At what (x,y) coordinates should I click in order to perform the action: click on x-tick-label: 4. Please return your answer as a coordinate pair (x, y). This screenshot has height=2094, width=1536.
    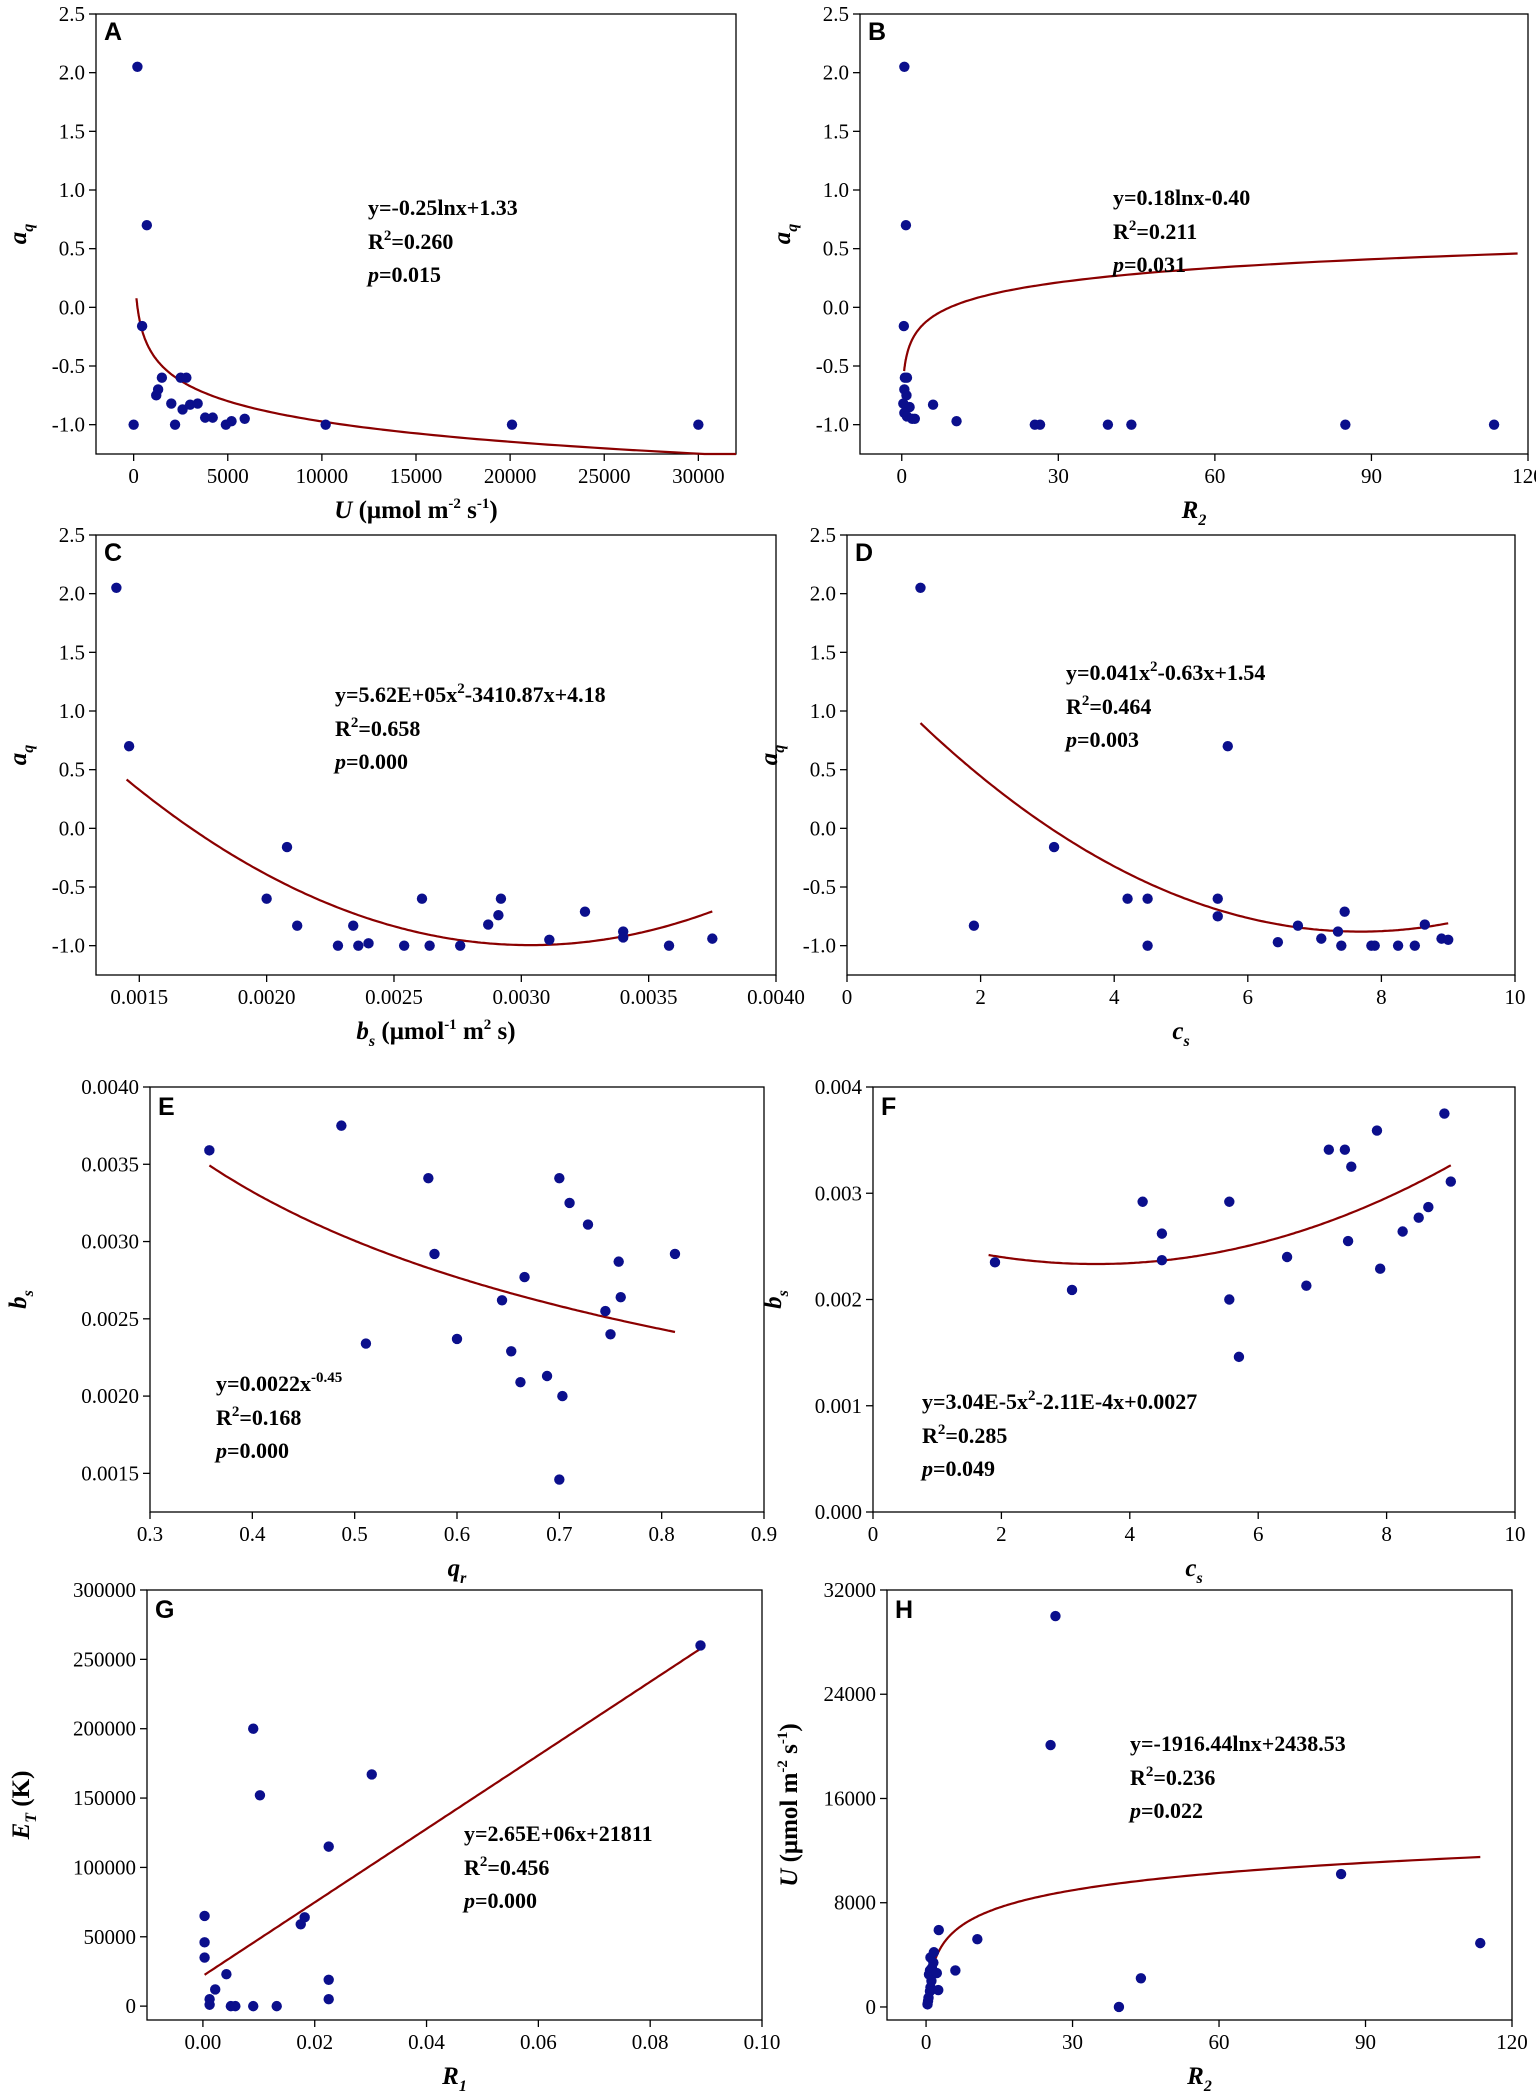
    Looking at the image, I should click on (1114, 997).